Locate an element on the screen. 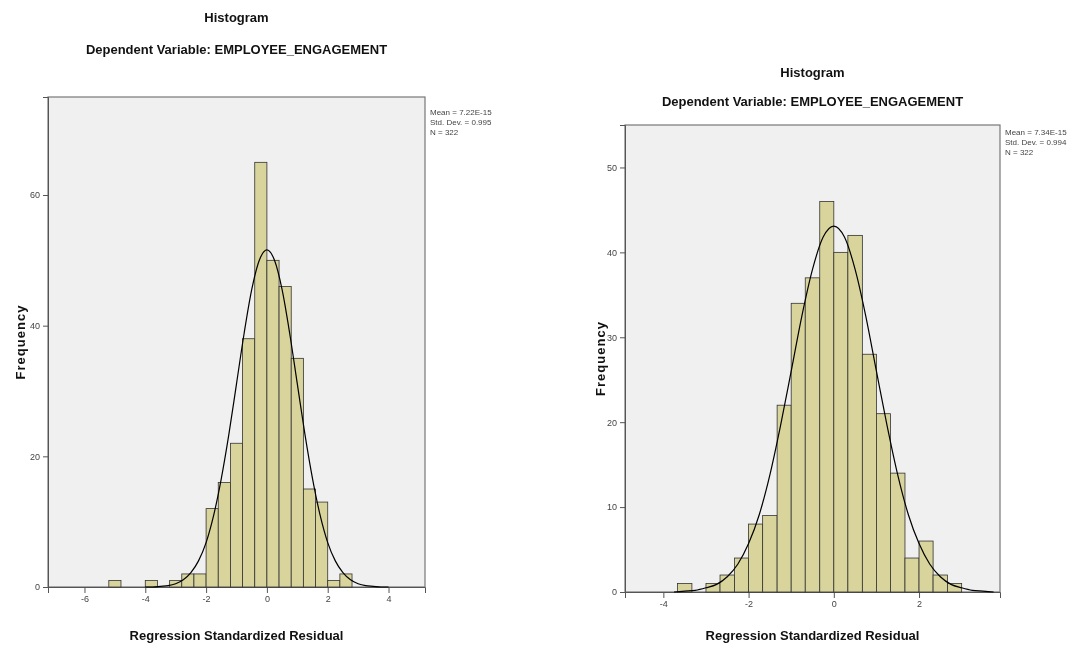 The width and height of the screenshot is (1085, 649). x-tick-label: -6 is located at coordinates (84, 599).